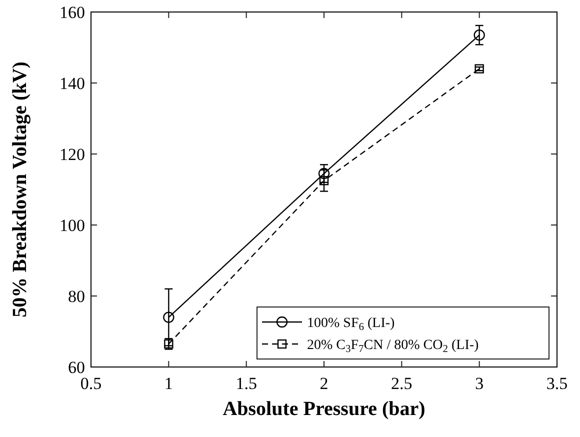 This screenshot has height=437, width=580. What do you see at coordinates (20, 190) in the screenshot?
I see `y-axis-title: 50% Breakdown Voltage (kV)` at bounding box center [20, 190].